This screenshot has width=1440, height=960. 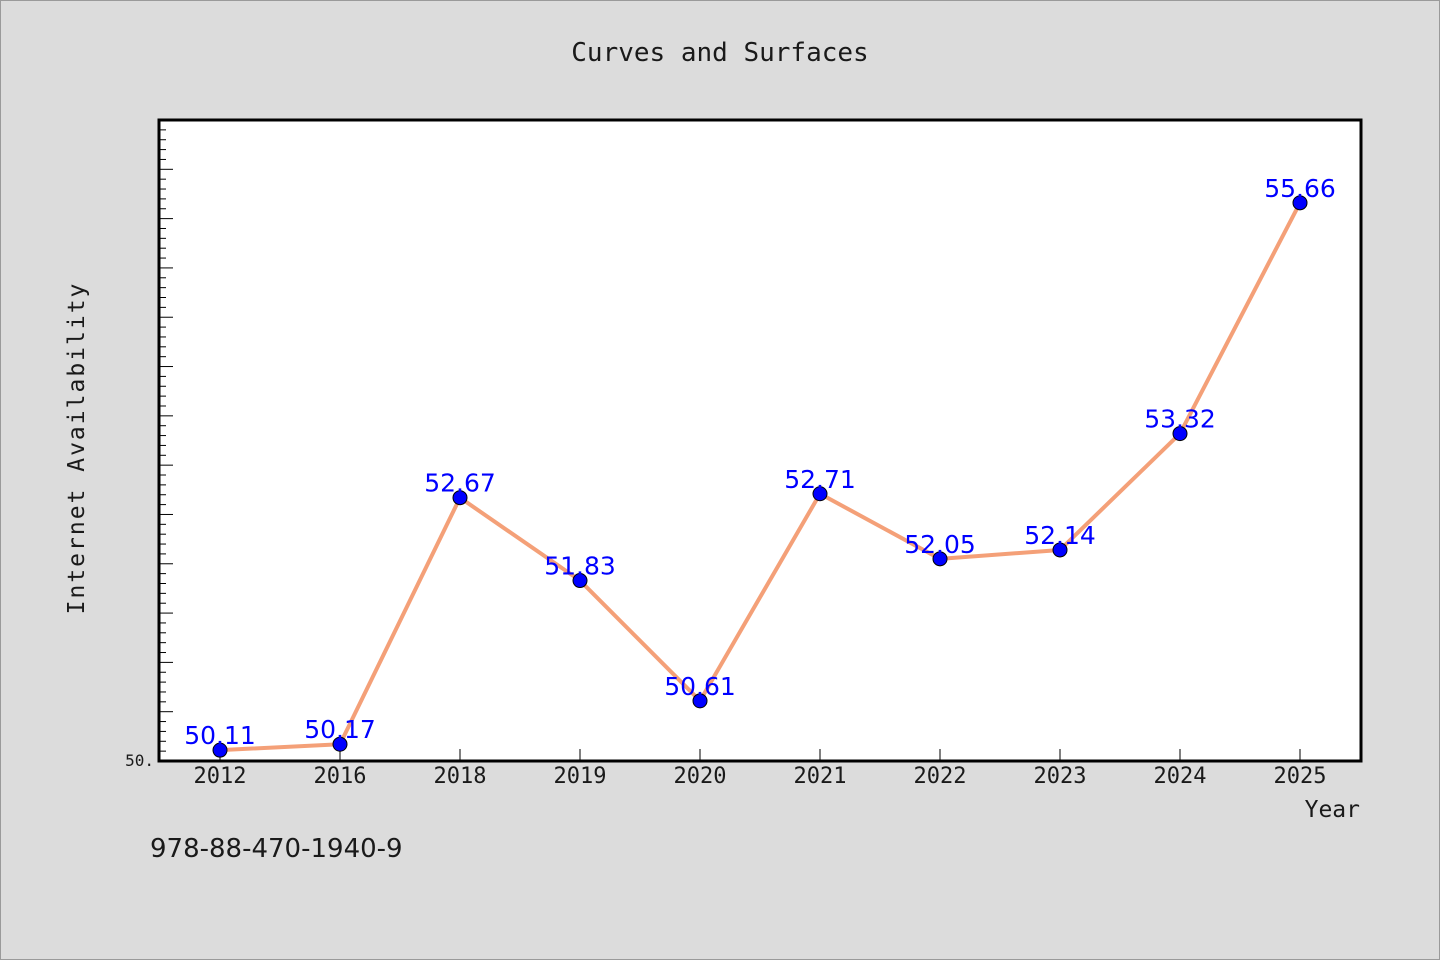 I want to click on x-tick-label: 2022, so click(x=940, y=776).